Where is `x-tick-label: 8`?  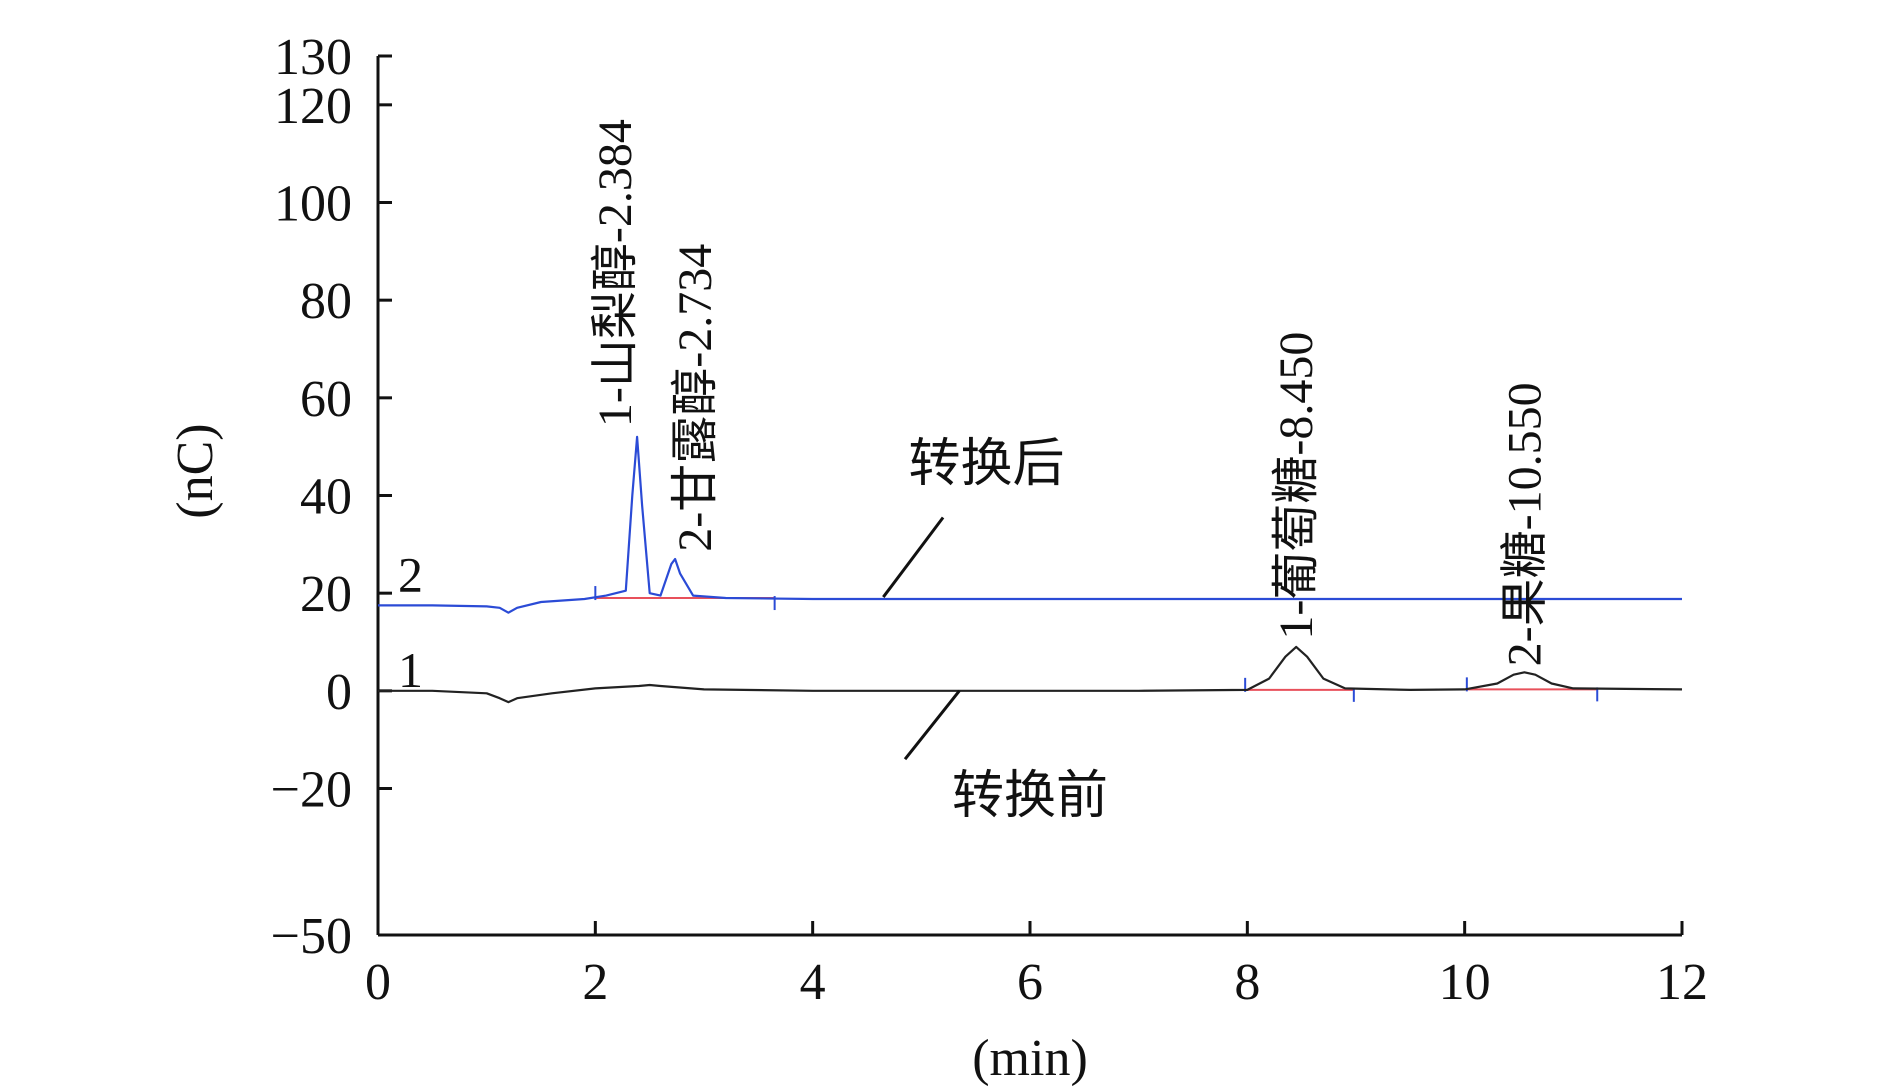
x-tick-label: 8 is located at coordinates (1247, 982).